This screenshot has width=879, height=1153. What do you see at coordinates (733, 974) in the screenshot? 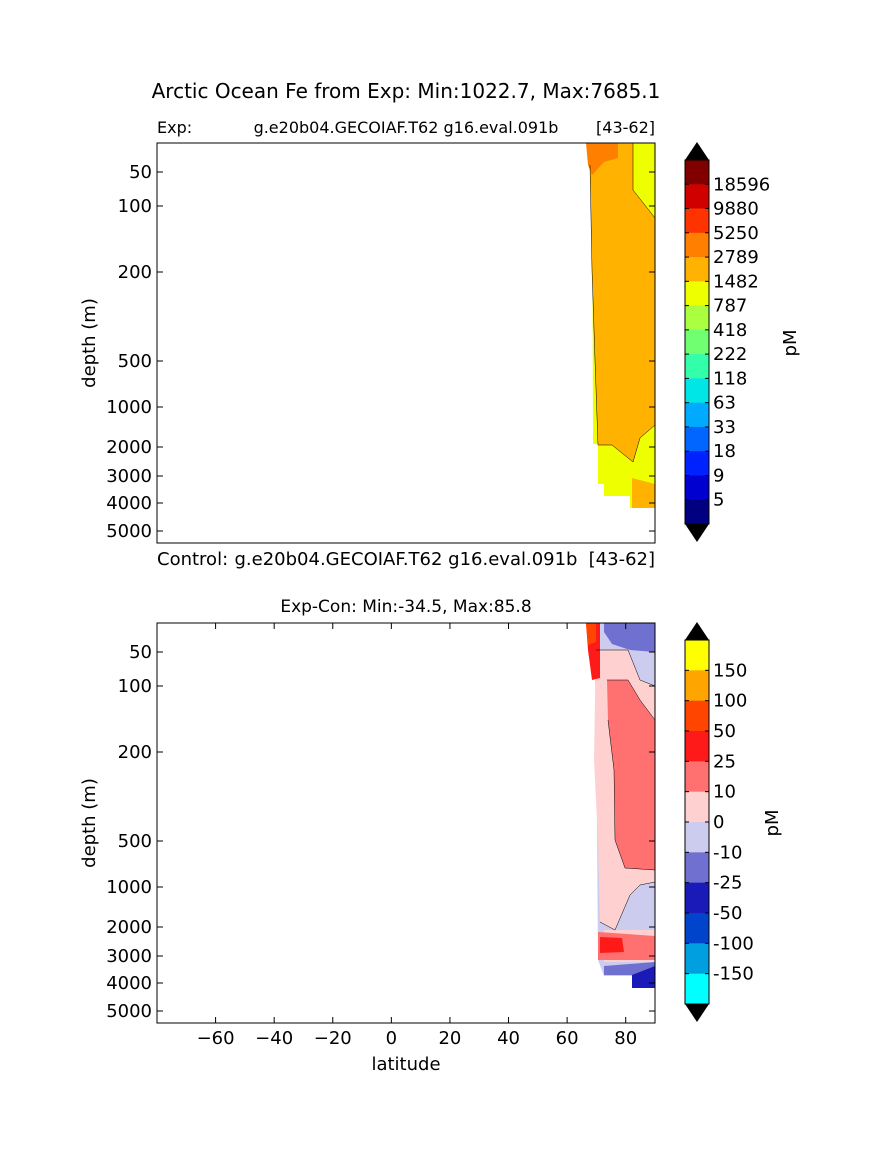
I see `colorbar-tick-label: -150` at bounding box center [733, 974].